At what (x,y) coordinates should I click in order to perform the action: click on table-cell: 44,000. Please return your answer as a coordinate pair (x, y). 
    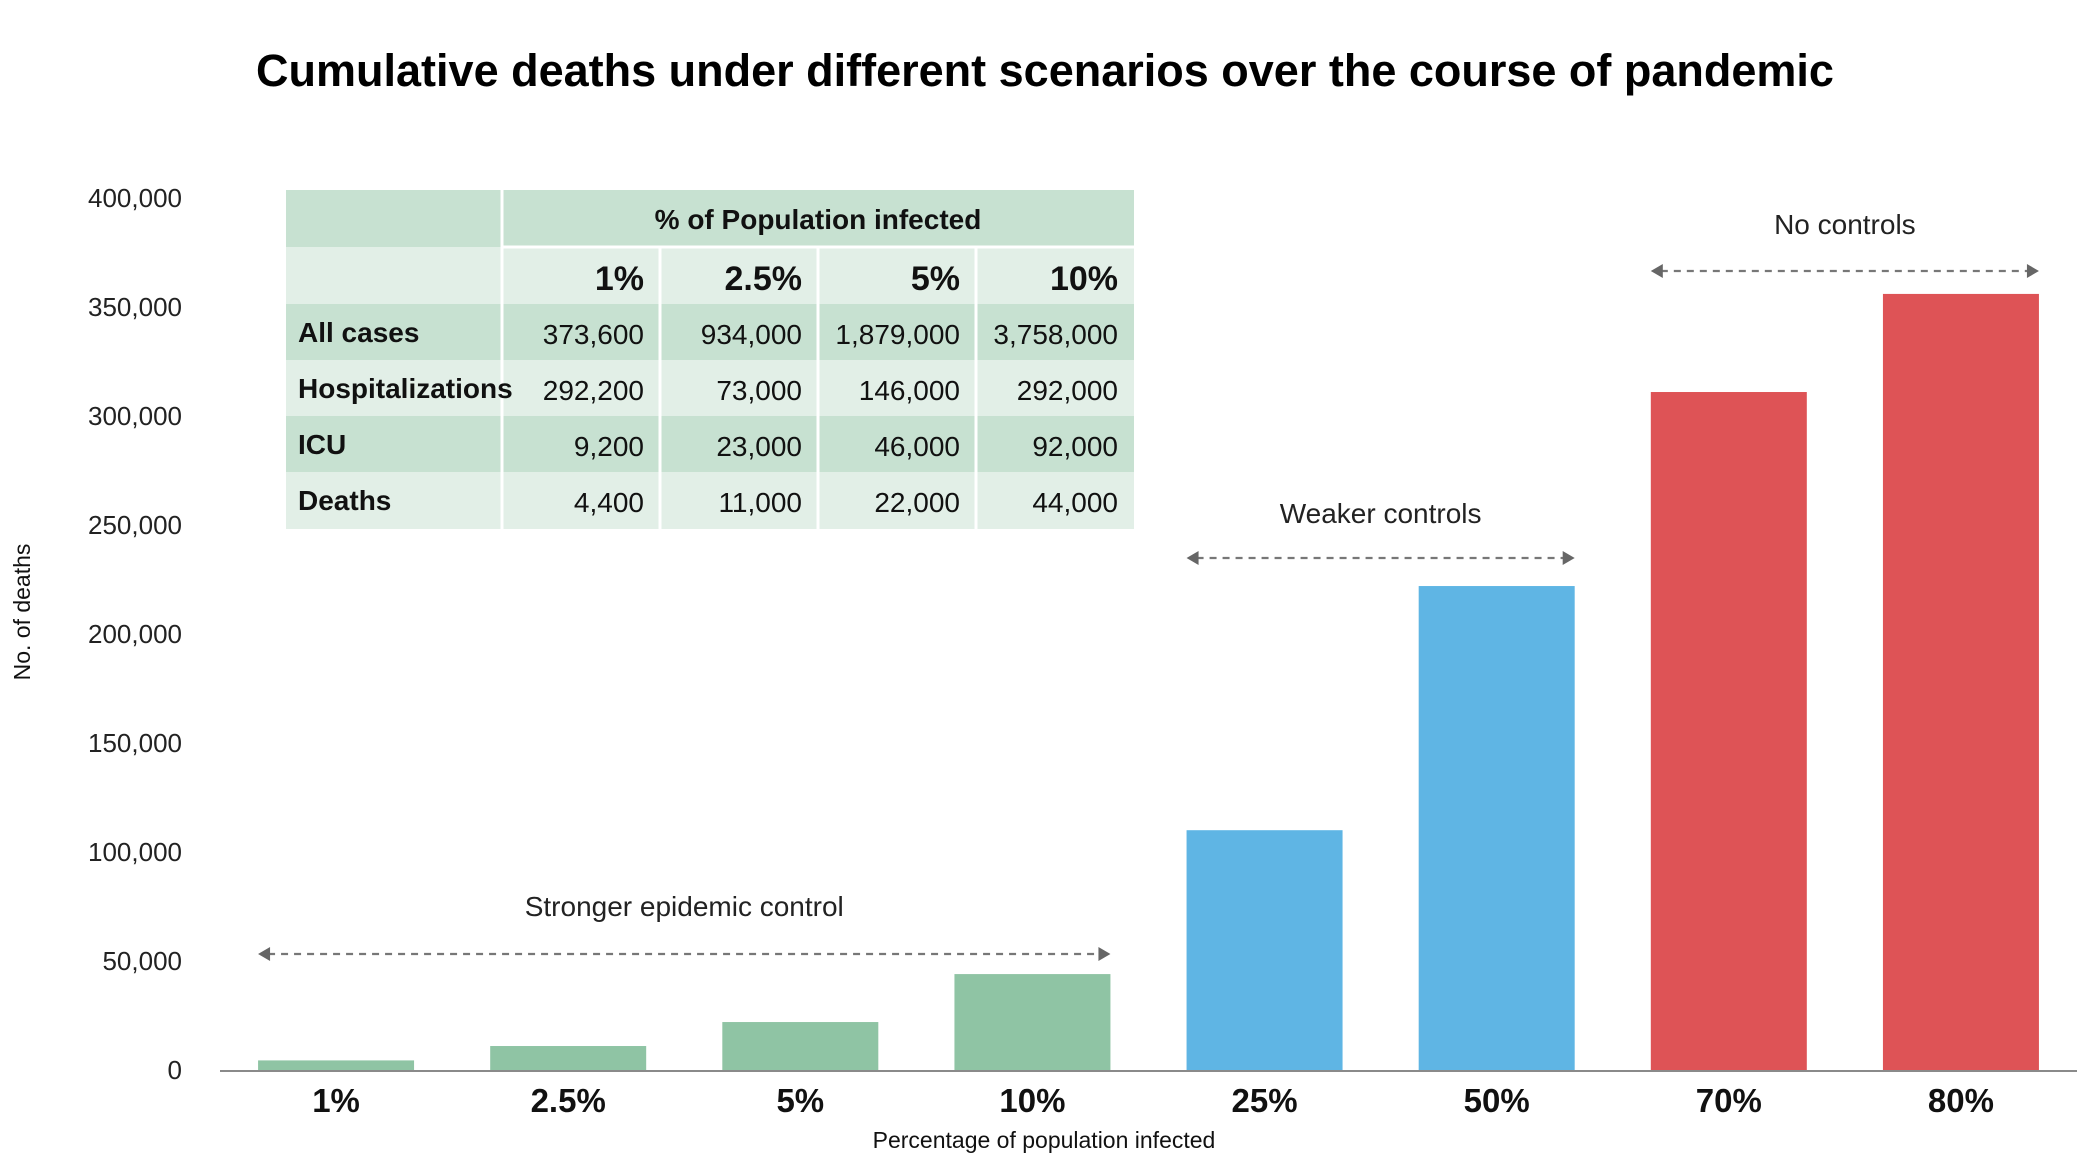
    Looking at the image, I should click on (1075, 502).